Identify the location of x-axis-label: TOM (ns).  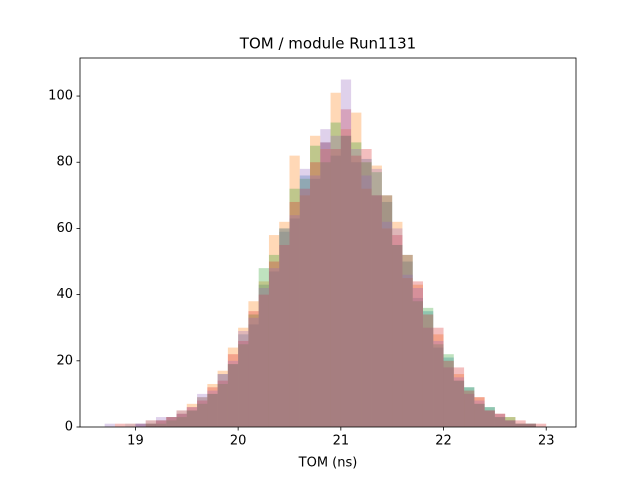
(328, 463).